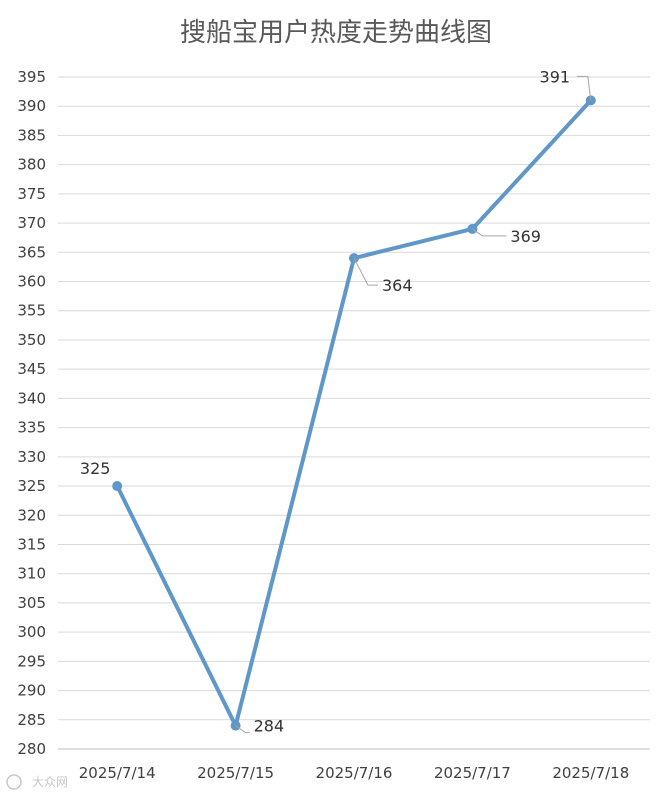 The width and height of the screenshot is (672, 802). I want to click on x-tick-label: 2025/7/16, so click(354, 773).